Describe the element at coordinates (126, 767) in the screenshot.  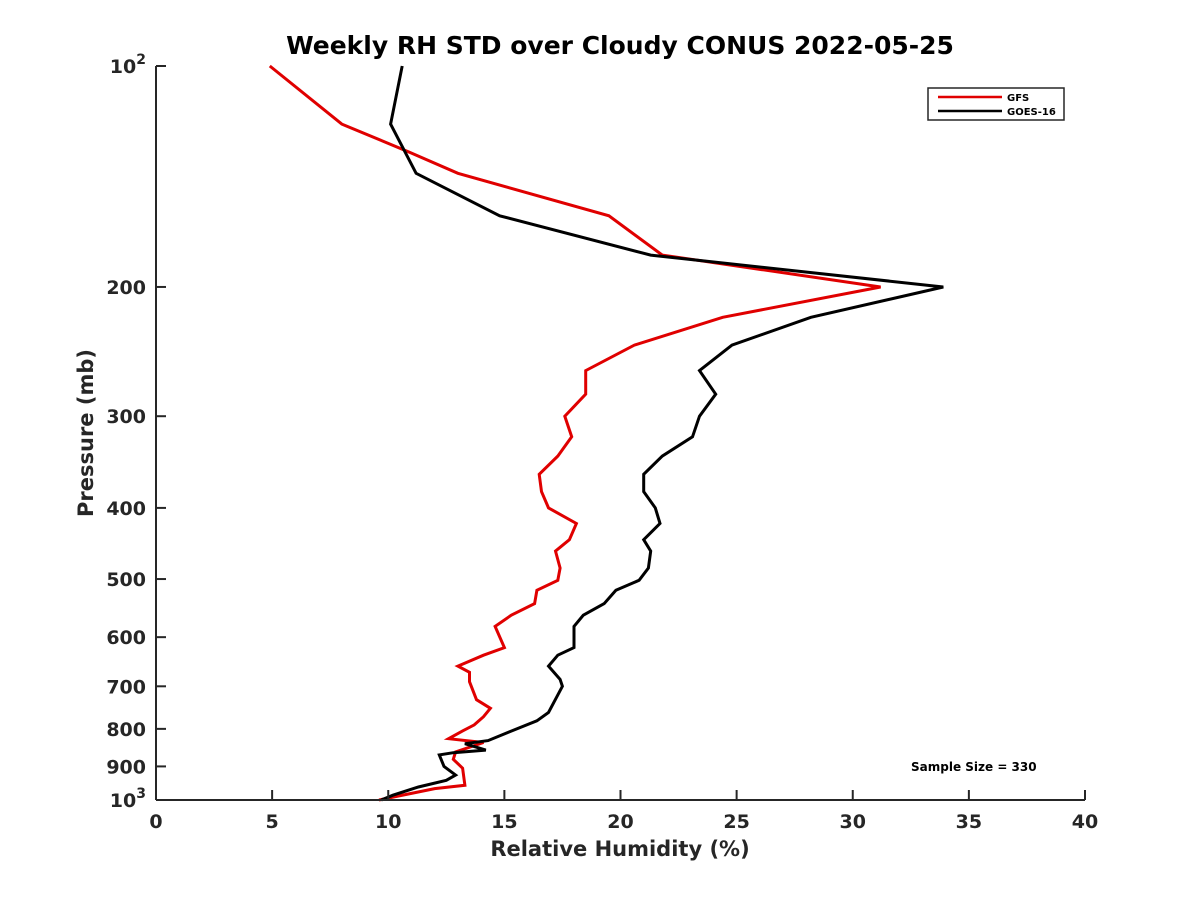
I see `y-tick-label: 900` at that location.